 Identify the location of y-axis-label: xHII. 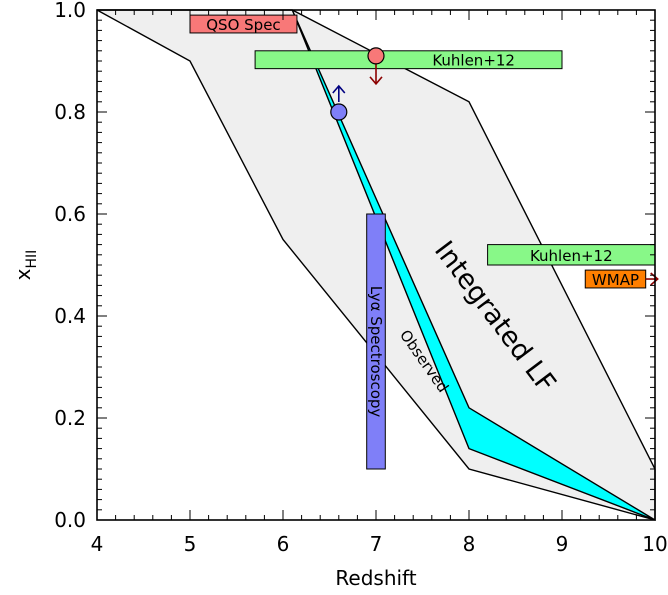
(25, 265).